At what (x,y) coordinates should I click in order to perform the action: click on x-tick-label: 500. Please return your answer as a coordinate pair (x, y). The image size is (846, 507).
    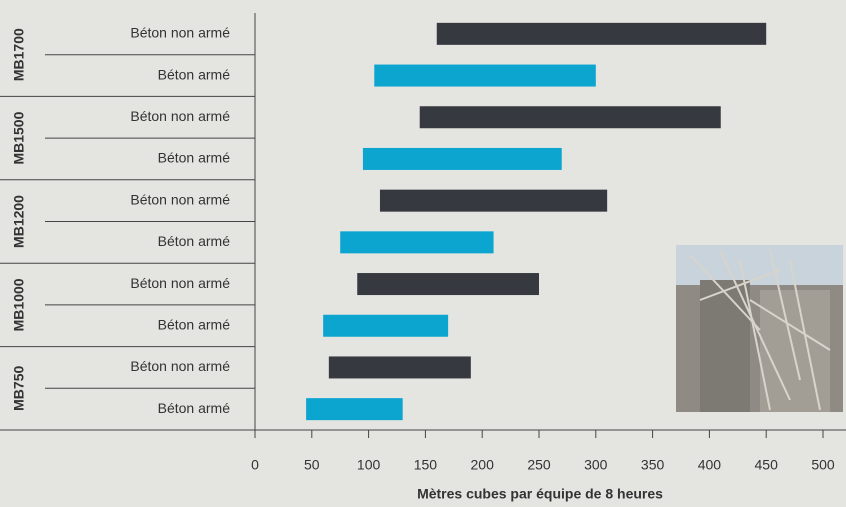
    Looking at the image, I should click on (823, 465).